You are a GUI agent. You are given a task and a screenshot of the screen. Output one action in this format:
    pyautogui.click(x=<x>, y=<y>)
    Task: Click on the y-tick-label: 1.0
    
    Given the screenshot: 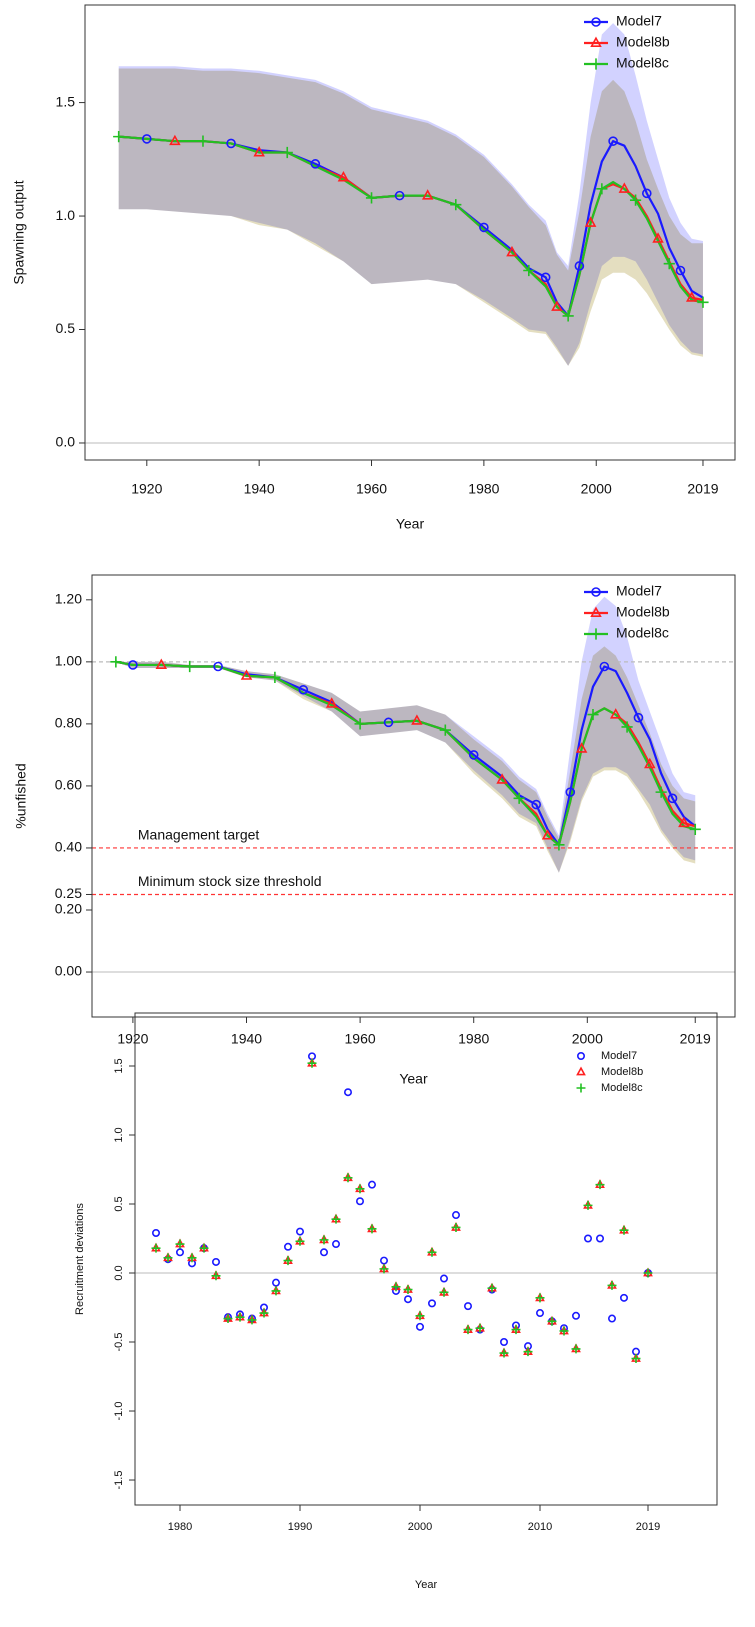 What is the action you would take?
    pyautogui.click(x=119, y=1134)
    